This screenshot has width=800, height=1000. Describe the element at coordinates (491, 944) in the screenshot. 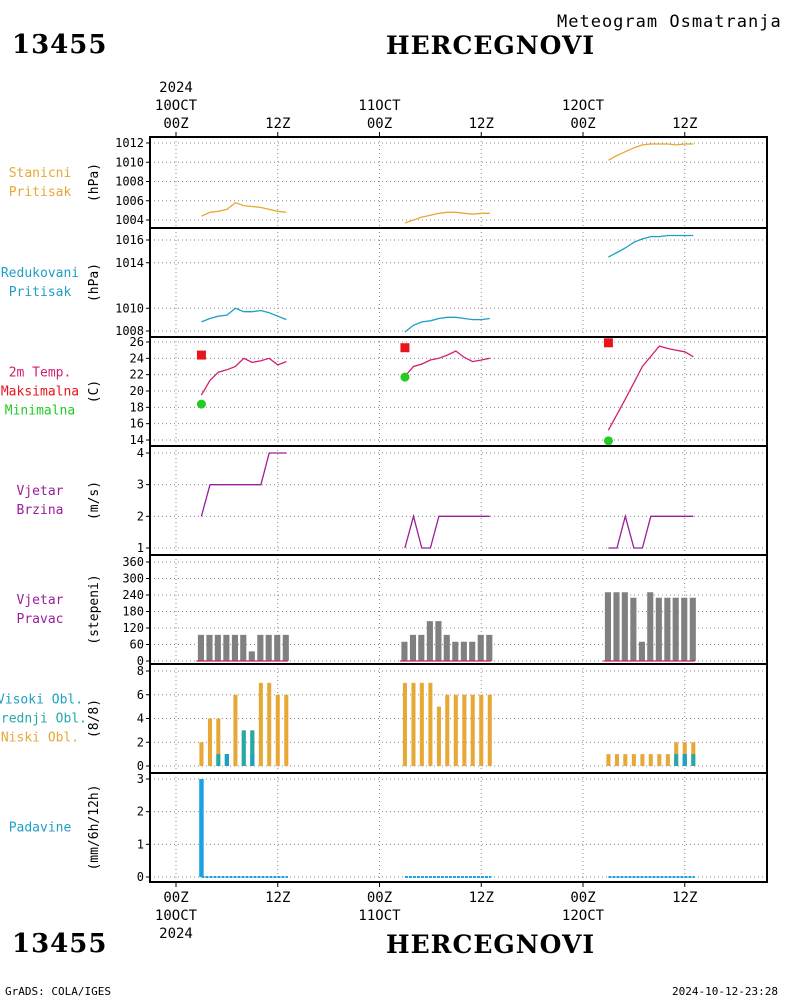

I see `station-name-bottom: HERCEGNOVI` at that location.